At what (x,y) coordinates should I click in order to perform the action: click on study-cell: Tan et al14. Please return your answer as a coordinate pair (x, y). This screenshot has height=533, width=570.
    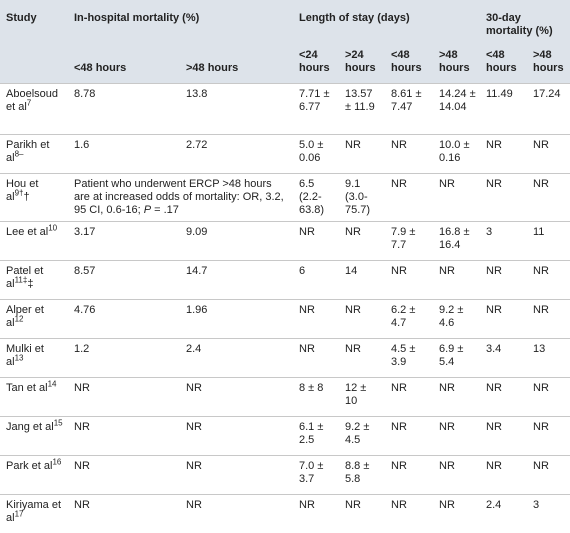
    Looking at the image, I should click on (34, 397).